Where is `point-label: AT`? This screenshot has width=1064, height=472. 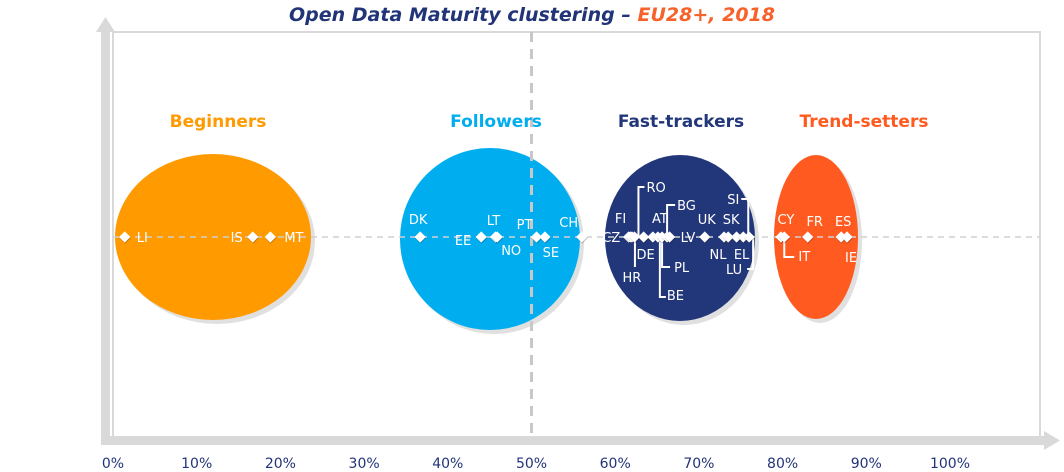 point-label: AT is located at coordinates (660, 219).